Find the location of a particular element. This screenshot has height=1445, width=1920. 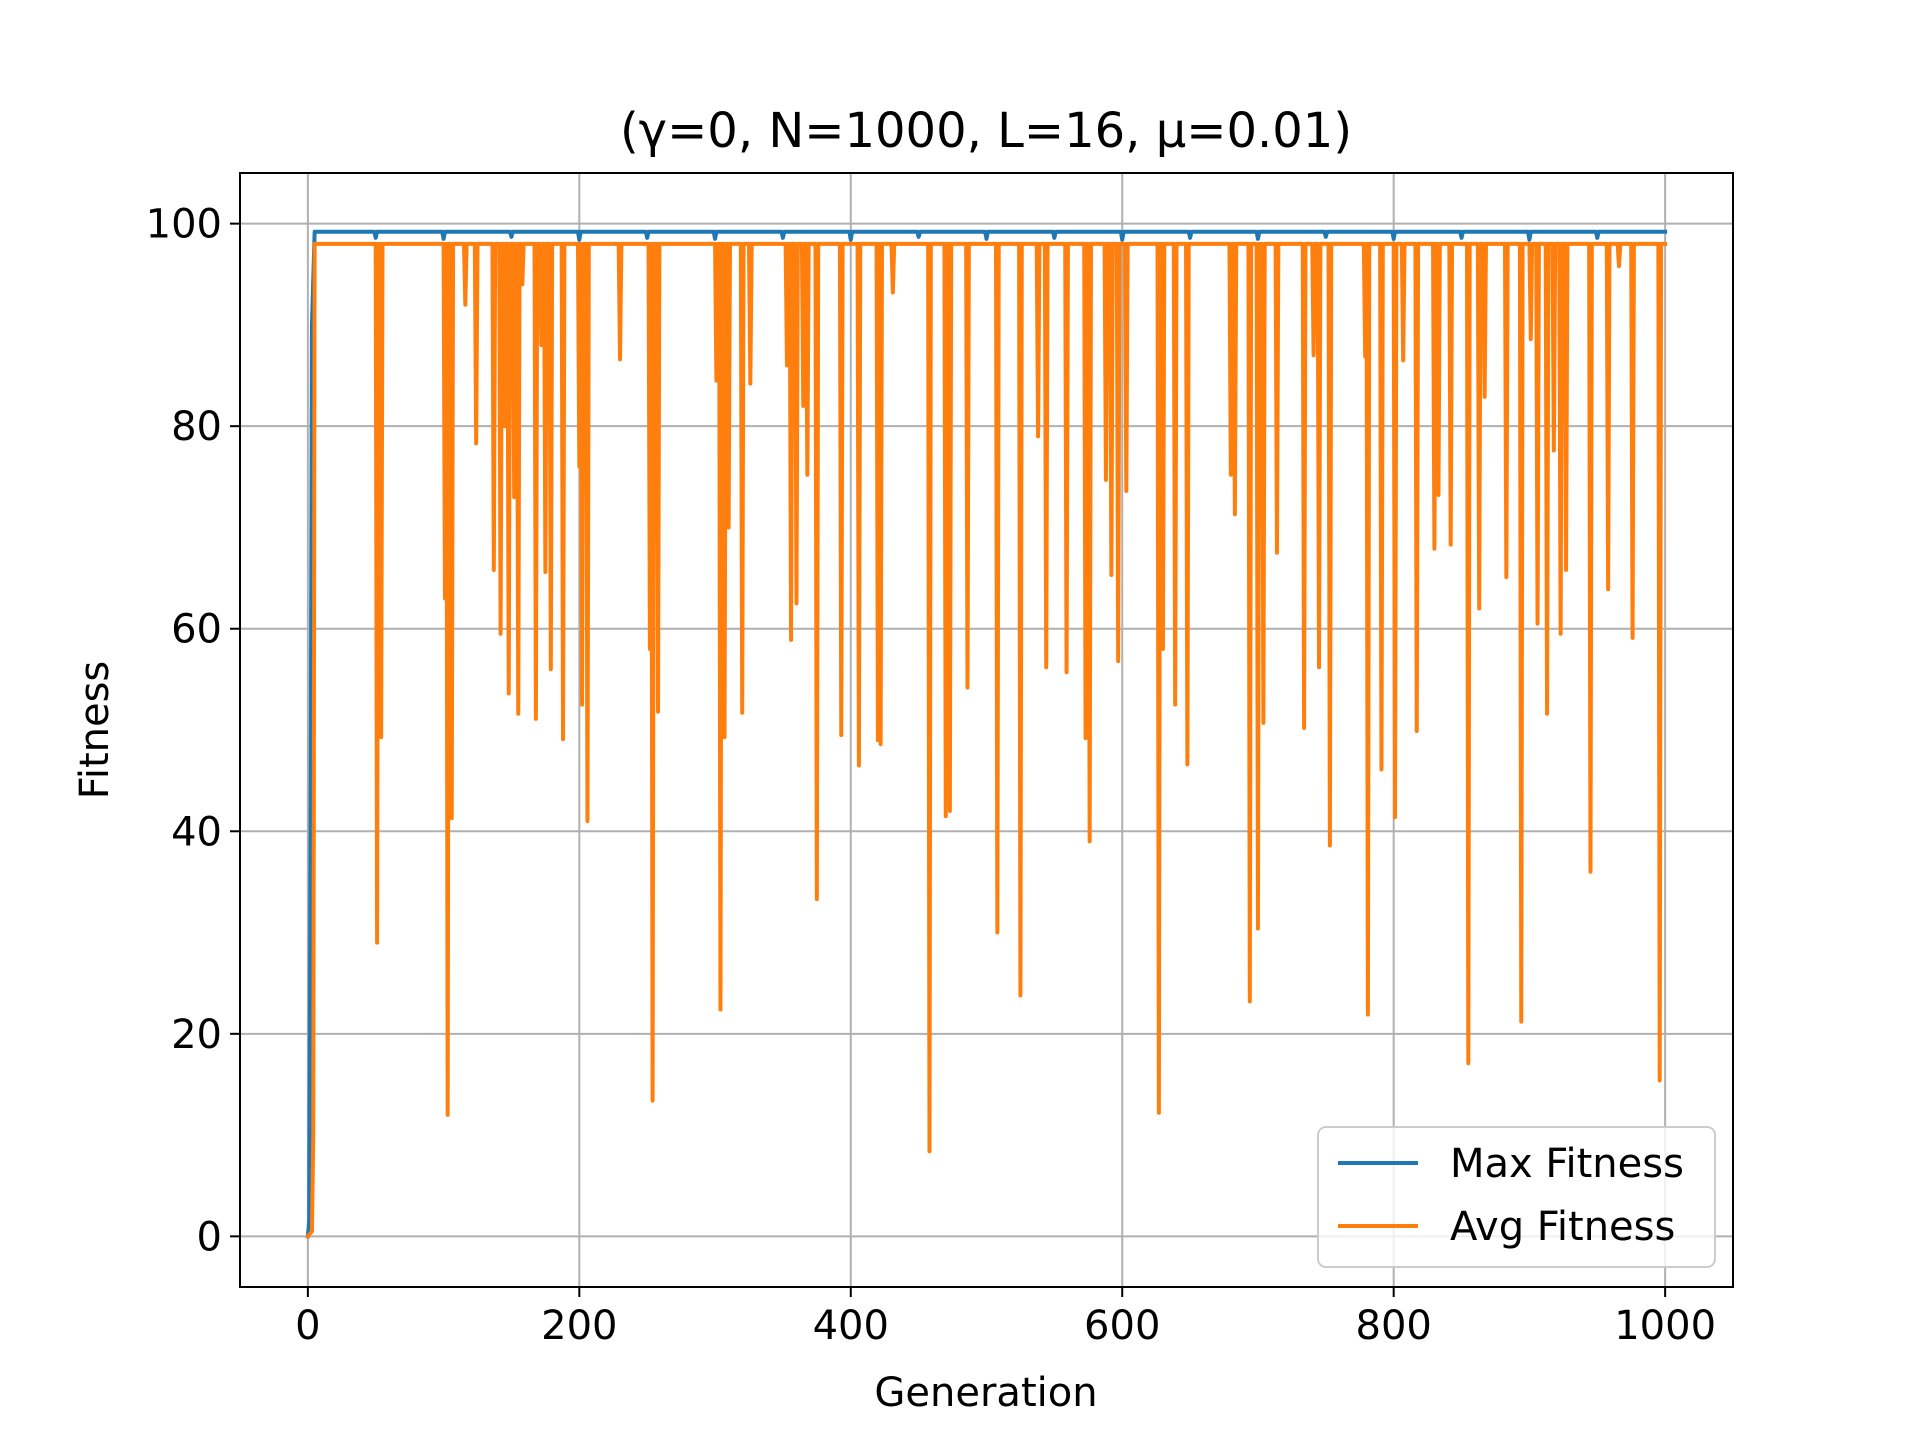

legend-label-max-fitness: Max Fitness is located at coordinates (1567, 1164).